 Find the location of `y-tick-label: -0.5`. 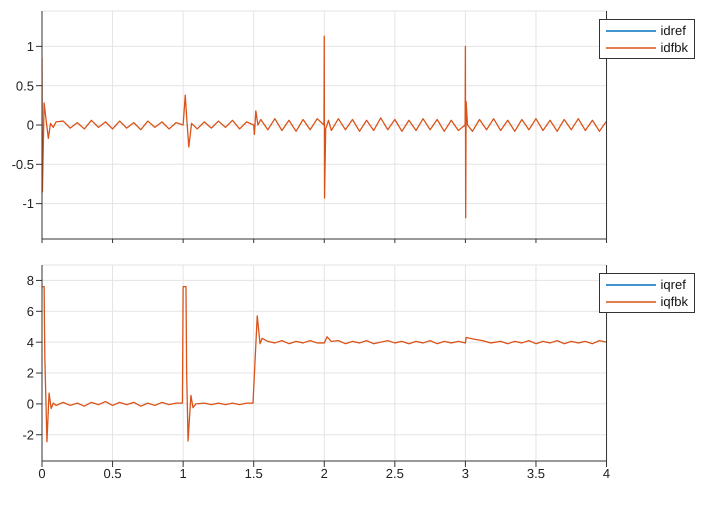

y-tick-label: -0.5 is located at coordinates (23, 164).